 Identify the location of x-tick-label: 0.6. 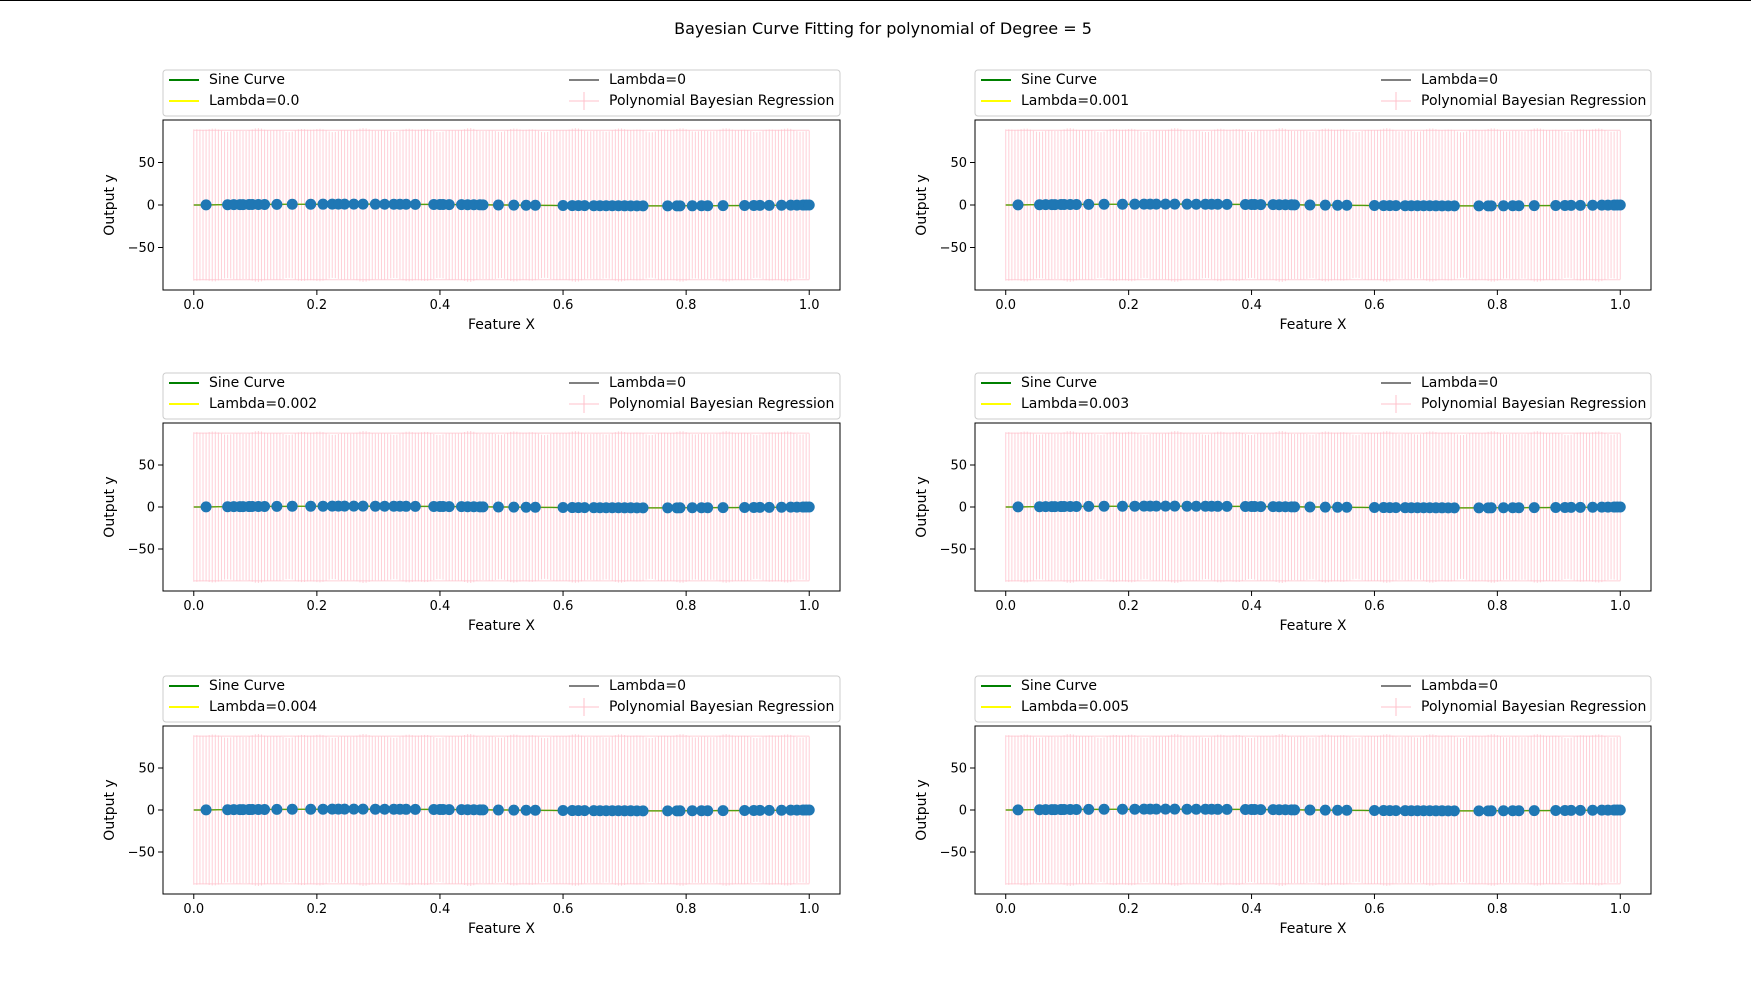
(1374, 909).